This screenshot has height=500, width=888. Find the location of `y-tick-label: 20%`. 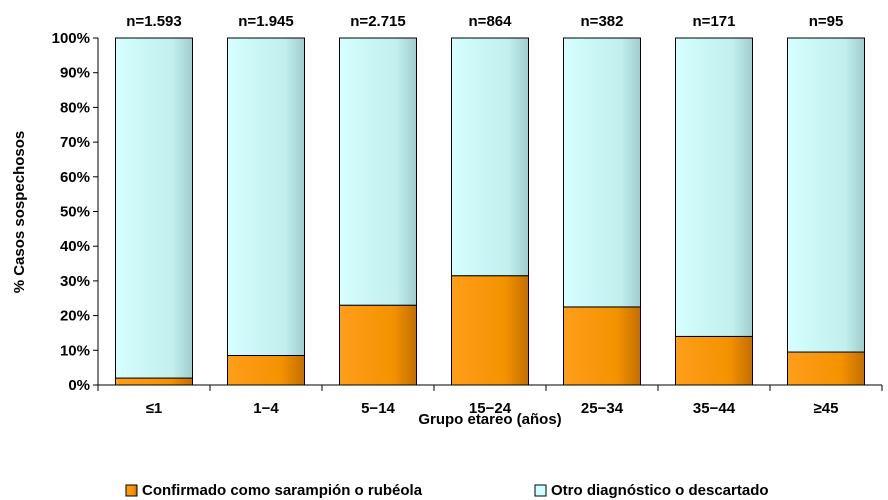

y-tick-label: 20% is located at coordinates (75, 316).